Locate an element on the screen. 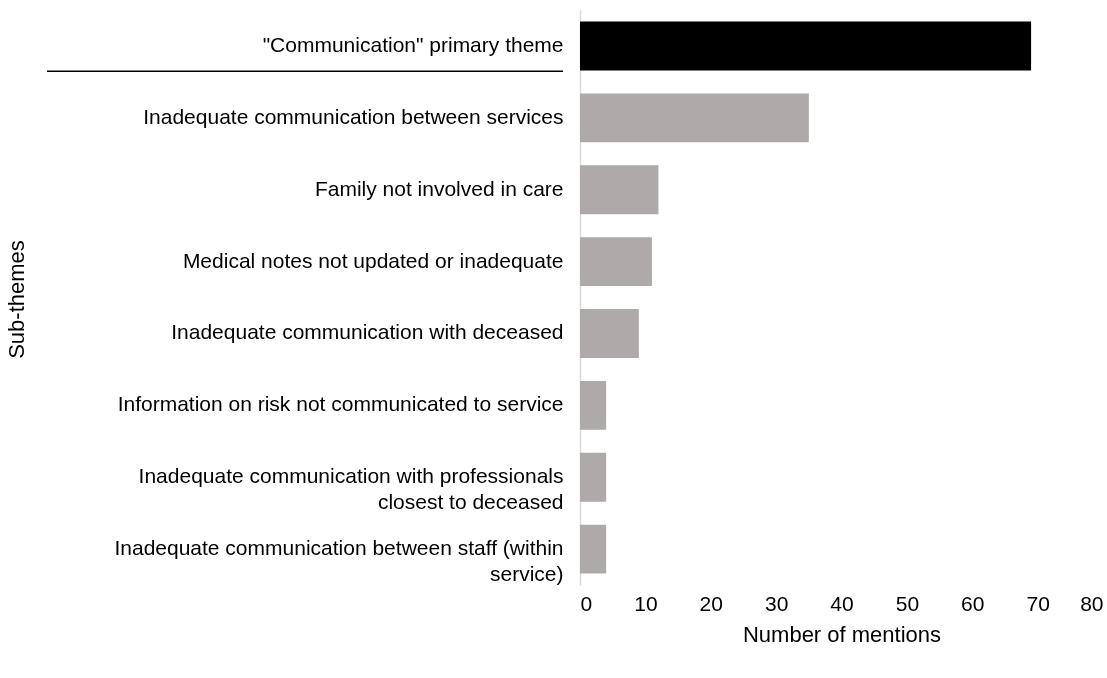 This screenshot has width=1107, height=678. x-tick-label: 30 is located at coordinates (776, 603).